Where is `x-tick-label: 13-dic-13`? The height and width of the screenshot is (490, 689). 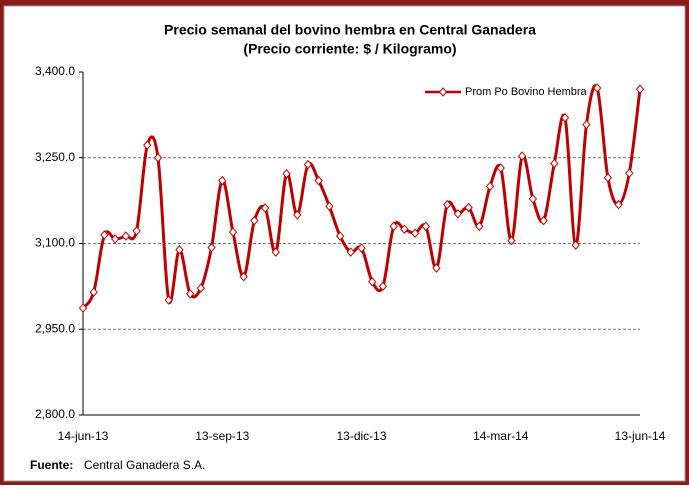 x-tick-label: 13-dic-13 is located at coordinates (361, 436).